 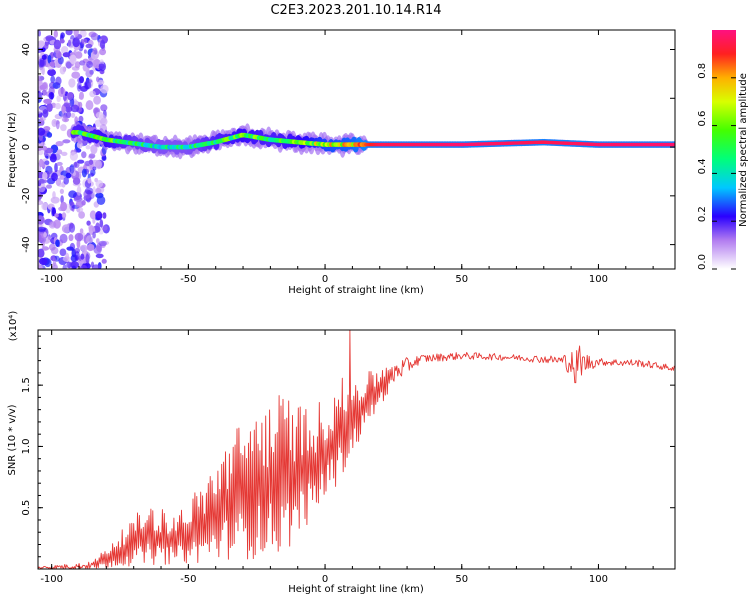 I want to click on x-tick-label: 100, so click(x=598, y=279).